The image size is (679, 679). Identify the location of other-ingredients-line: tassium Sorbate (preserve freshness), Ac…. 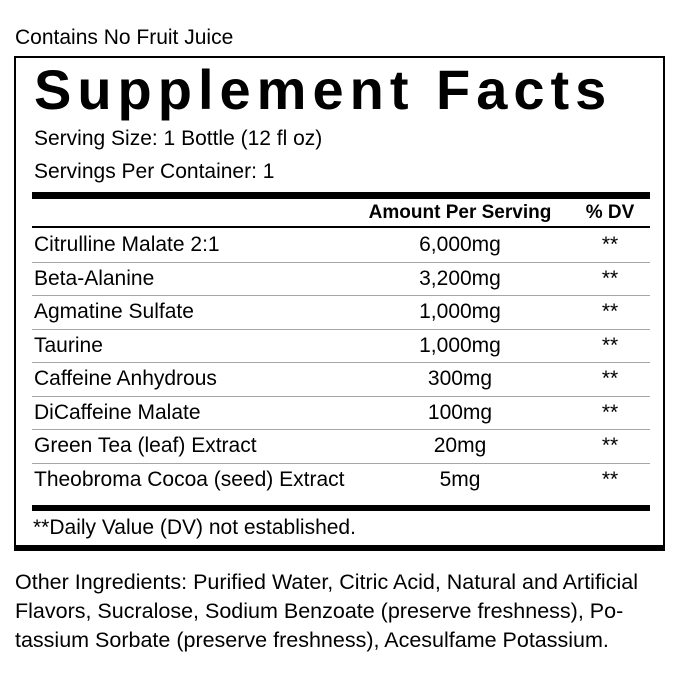
(312, 640).